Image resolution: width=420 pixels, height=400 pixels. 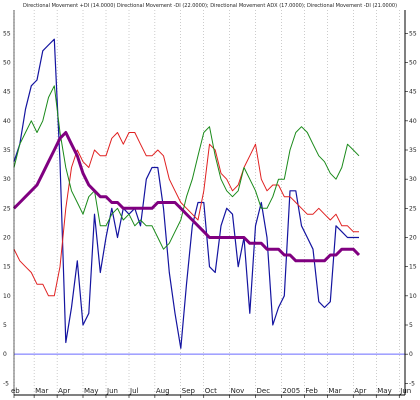 What do you see at coordinates (41, 391) in the screenshot?
I see `x-tick-label-1: Mar` at bounding box center [41, 391].